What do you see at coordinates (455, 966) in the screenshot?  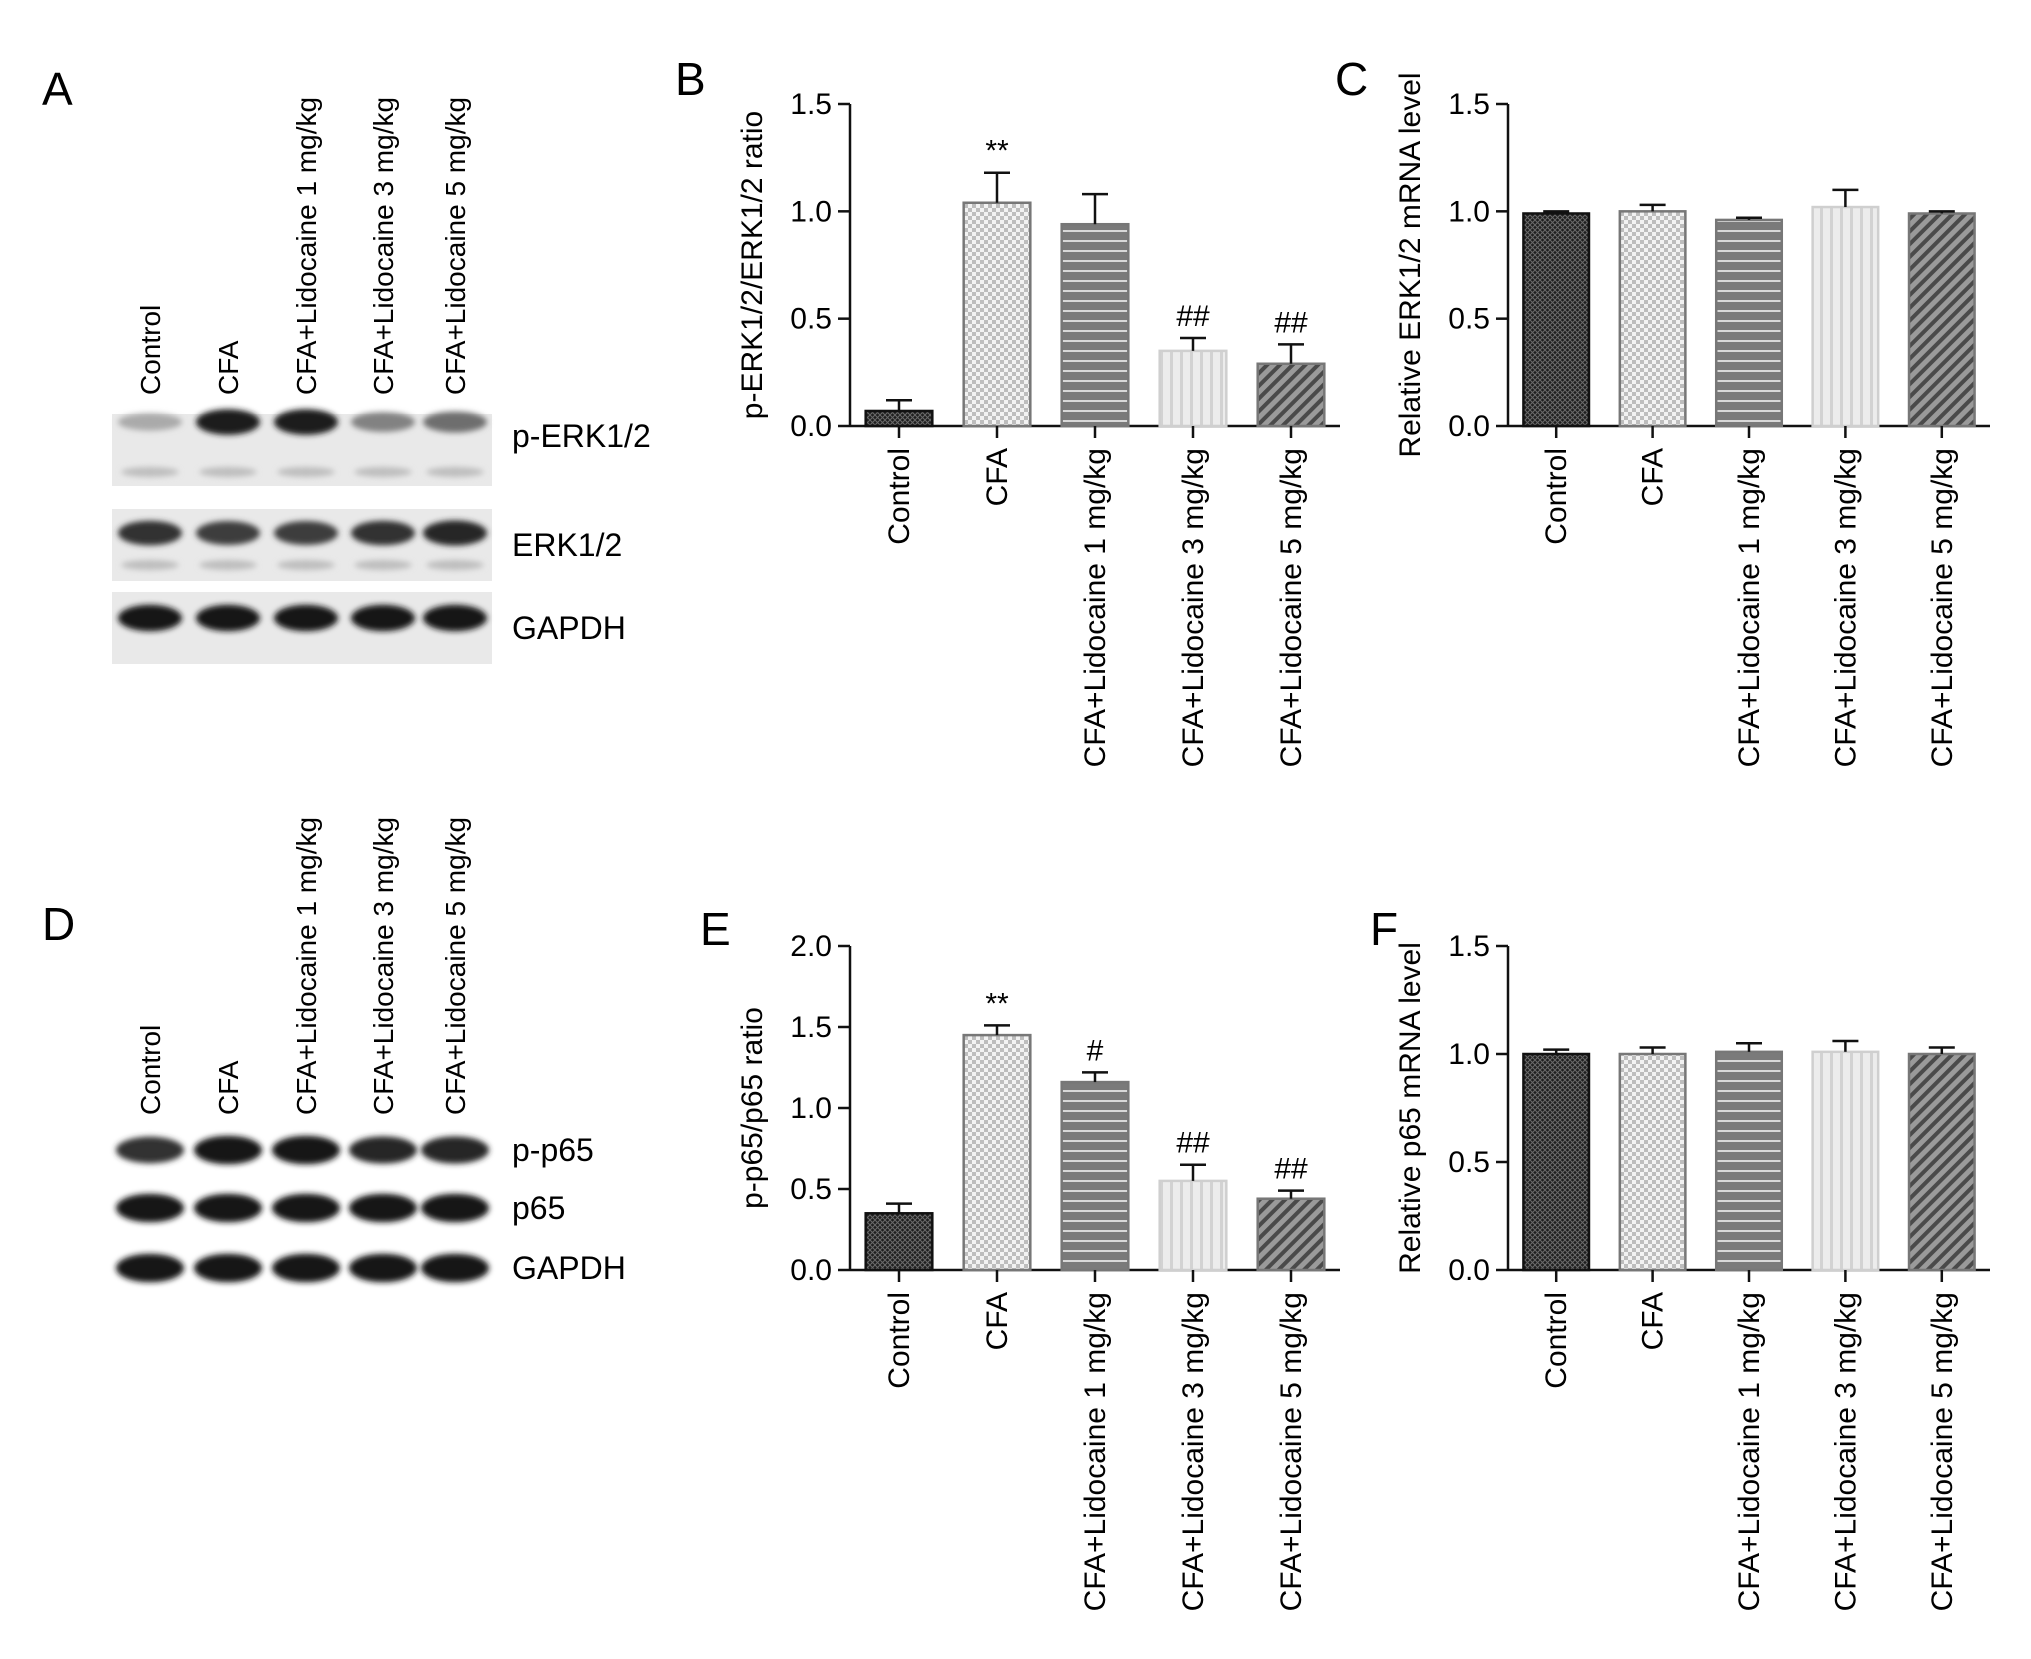 I see `lane-label: CFA+Lidocaine 5 mg/kg` at bounding box center [455, 966].